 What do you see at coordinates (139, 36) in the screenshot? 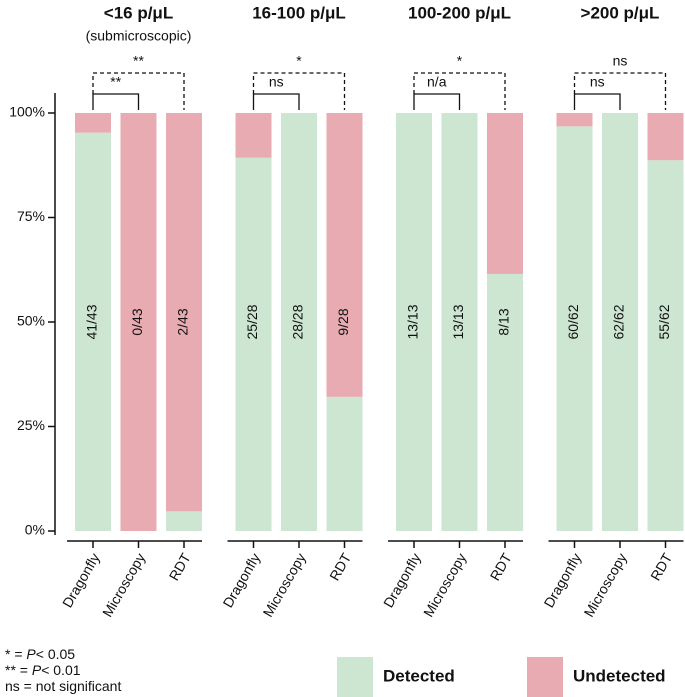
I see `facet-subtitle: (submicroscopic)` at bounding box center [139, 36].